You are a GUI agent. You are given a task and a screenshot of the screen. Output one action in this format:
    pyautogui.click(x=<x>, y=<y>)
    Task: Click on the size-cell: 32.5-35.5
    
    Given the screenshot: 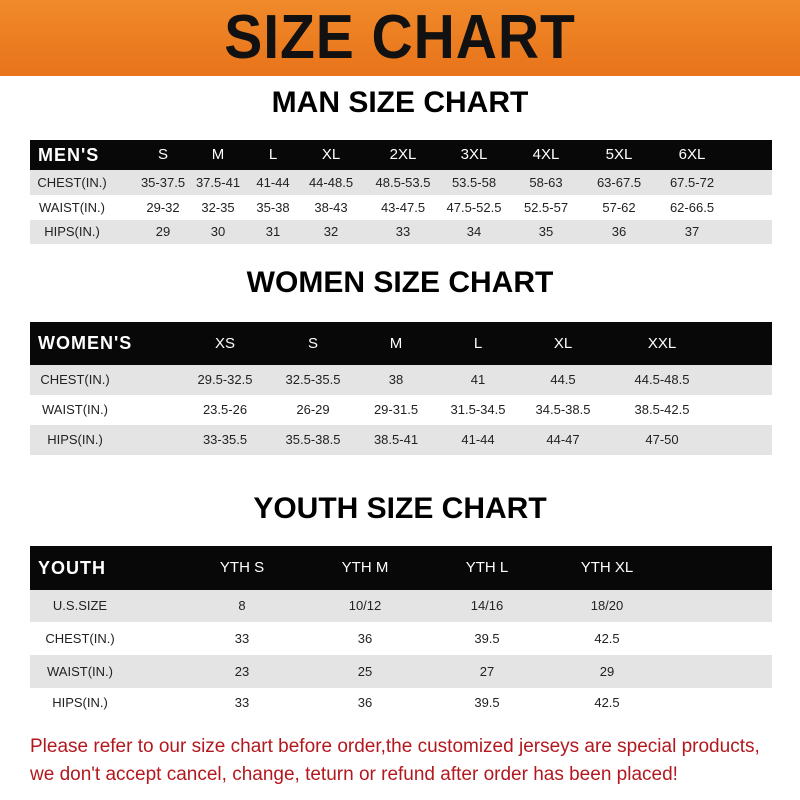 What is the action you would take?
    pyautogui.click(x=313, y=379)
    